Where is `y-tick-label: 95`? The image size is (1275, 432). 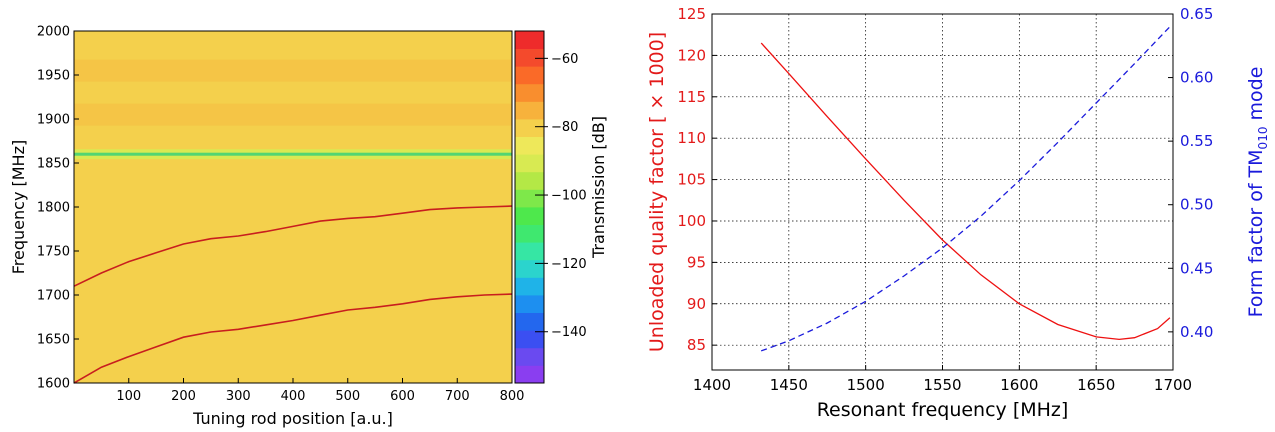
y-tick-label: 95 is located at coordinates (696, 262).